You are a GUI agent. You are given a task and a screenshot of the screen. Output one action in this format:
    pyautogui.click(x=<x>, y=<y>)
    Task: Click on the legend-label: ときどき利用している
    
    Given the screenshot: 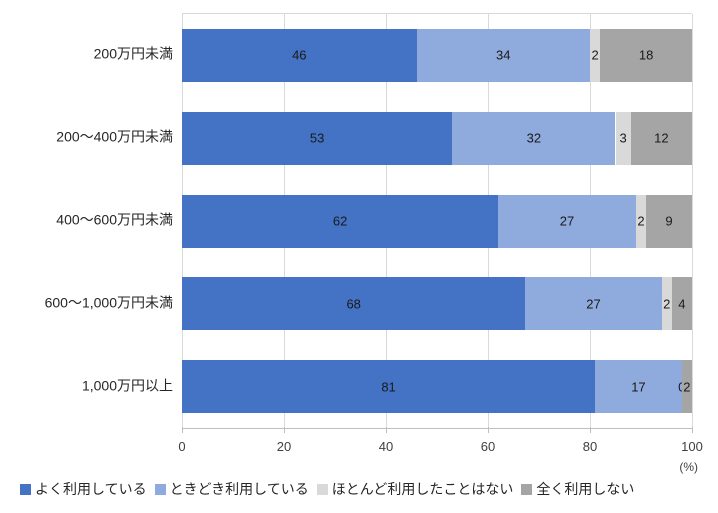 What is the action you would take?
    pyautogui.click(x=239, y=489)
    